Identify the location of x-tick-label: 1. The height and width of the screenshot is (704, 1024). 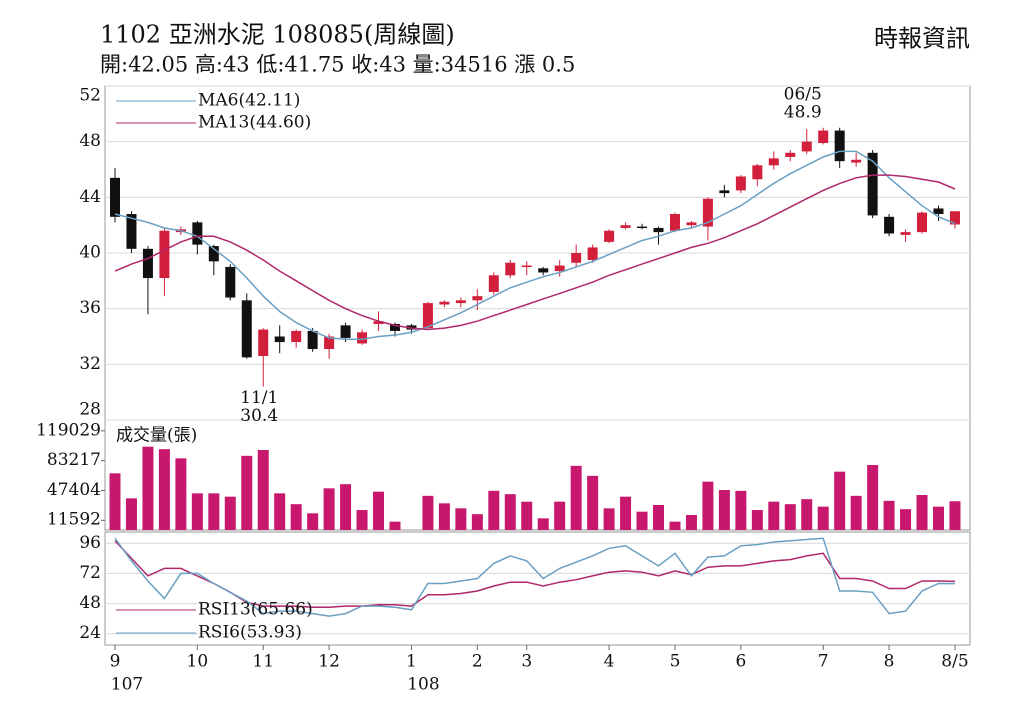
(411, 662).